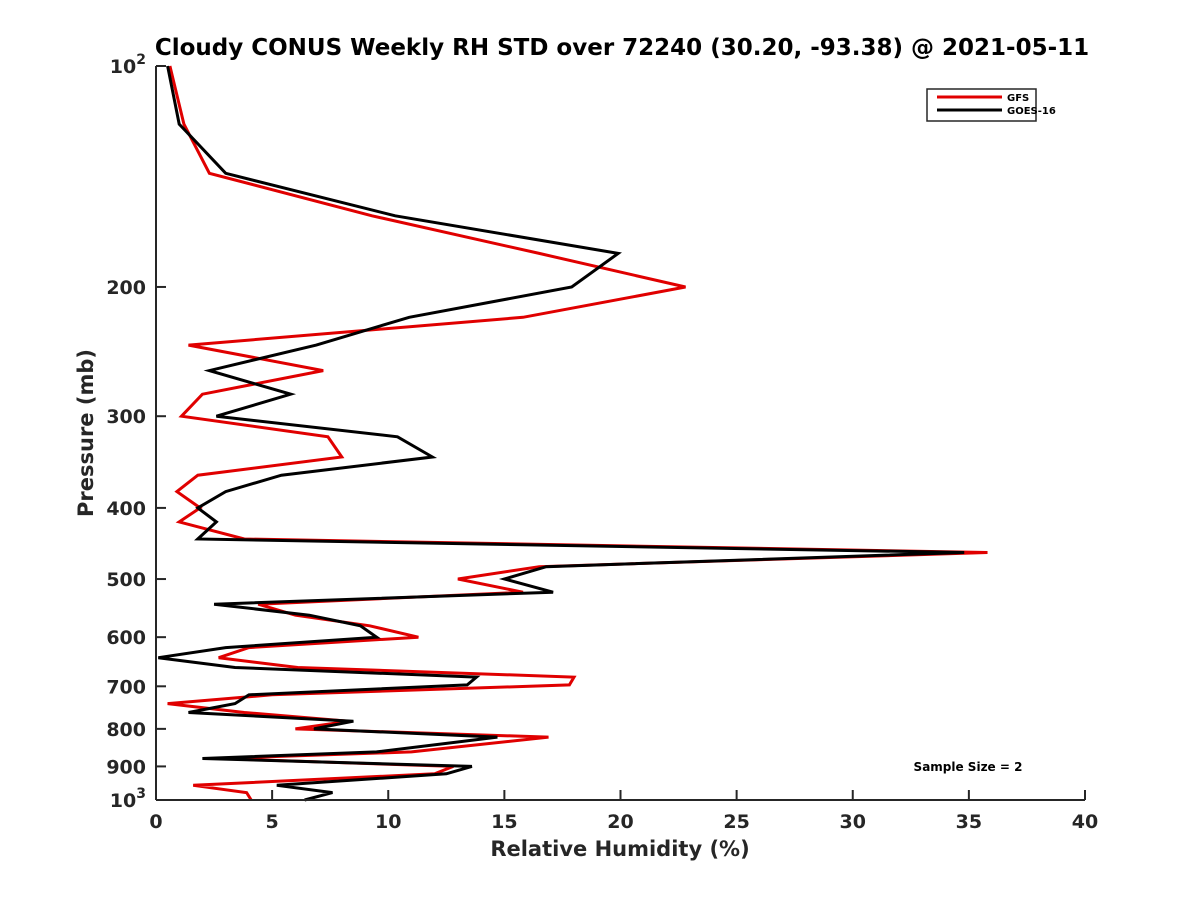  I want to click on y-ticks: 10² 200 300 400 500 600 700 800 900 10³, so click(136, 432).